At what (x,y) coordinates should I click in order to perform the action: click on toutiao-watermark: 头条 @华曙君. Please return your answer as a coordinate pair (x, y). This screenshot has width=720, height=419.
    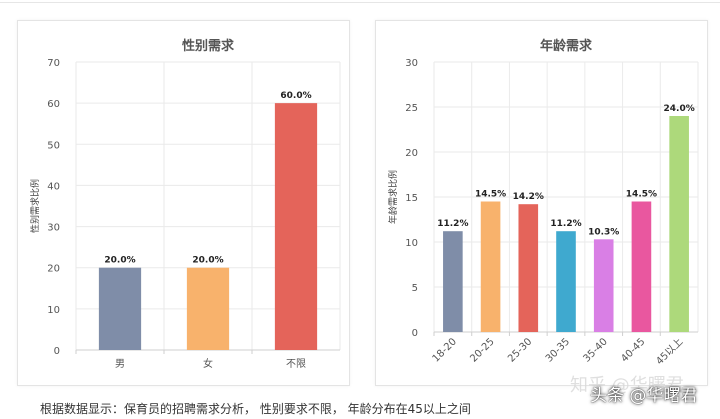
    Looking at the image, I should click on (644, 396).